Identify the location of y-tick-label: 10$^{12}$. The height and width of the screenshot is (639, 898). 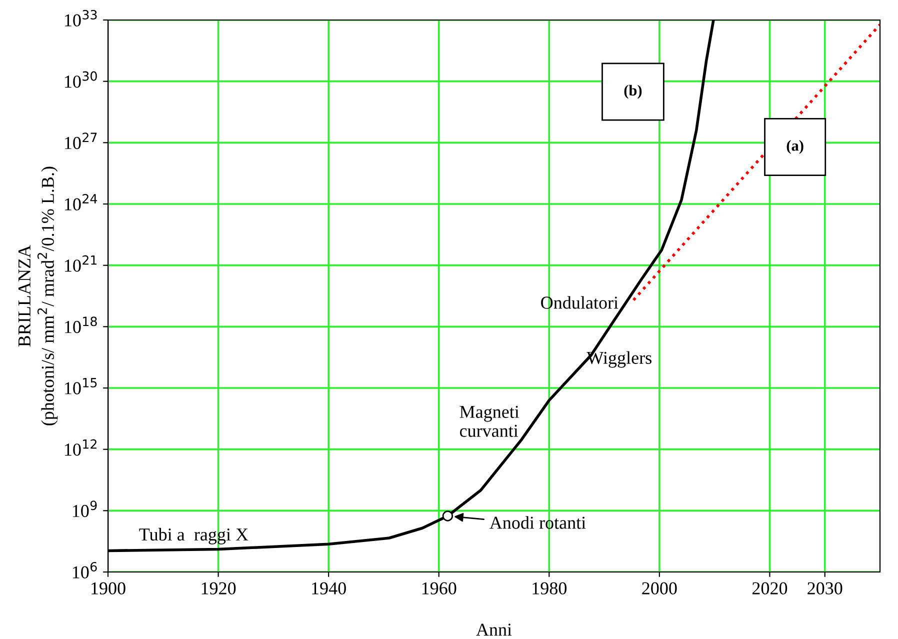
(80, 447).